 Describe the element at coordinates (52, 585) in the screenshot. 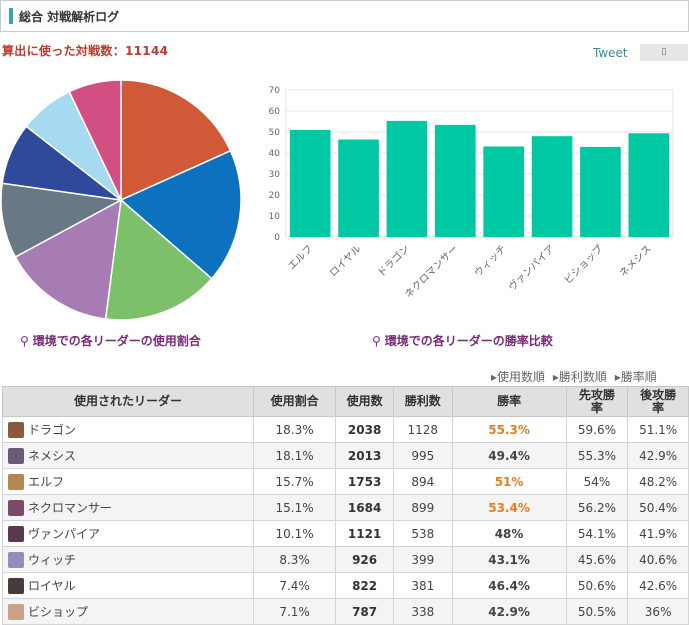

I see `leader-name: ロイヤル` at that location.